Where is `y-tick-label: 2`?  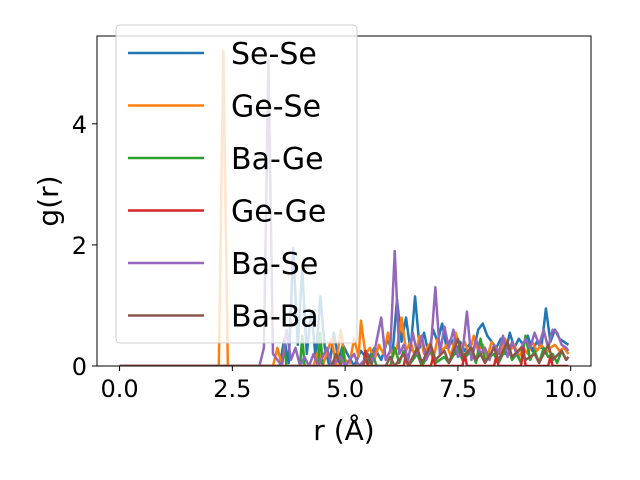 y-tick-label: 2 is located at coordinates (79, 246).